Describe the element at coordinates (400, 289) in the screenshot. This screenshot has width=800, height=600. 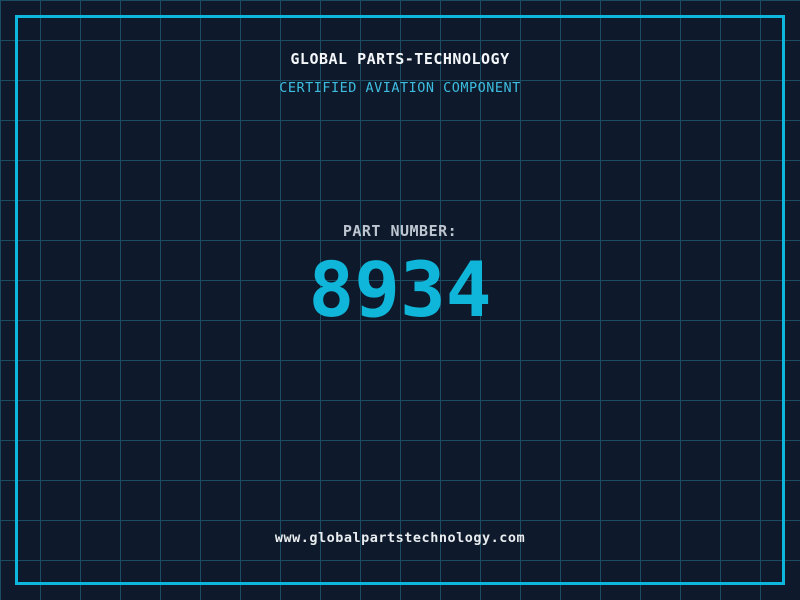
I see `part-number-value: 8934` at that location.